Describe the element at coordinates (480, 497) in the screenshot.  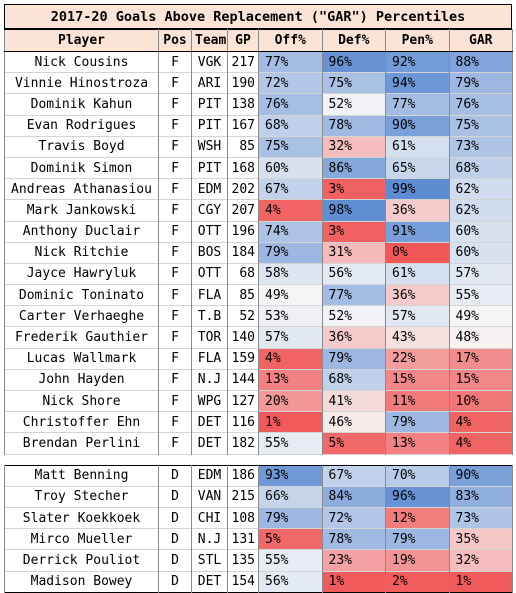
I see `gar-percentile-cell: 83%` at that location.